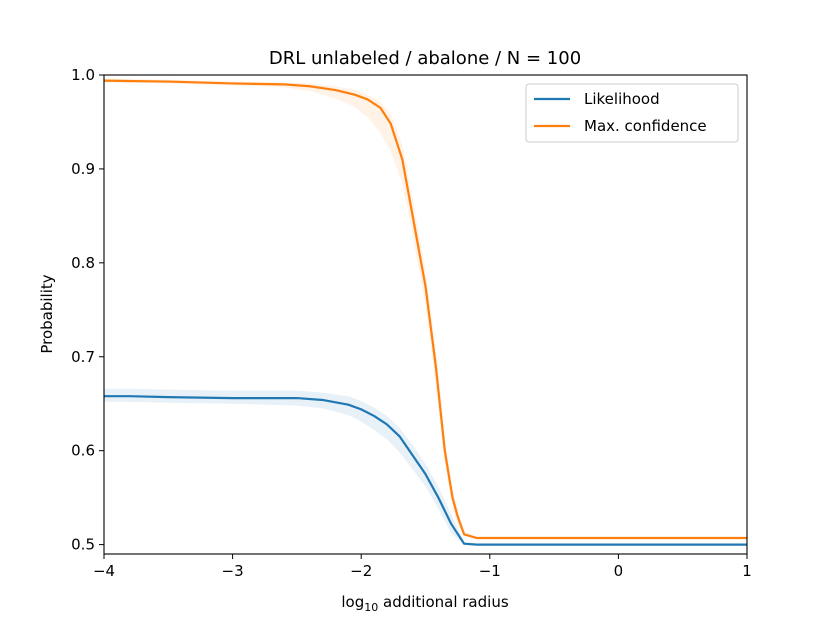 The image size is (830, 623). I want to click on x-axis-label: log10 additional radius, so click(424, 603).